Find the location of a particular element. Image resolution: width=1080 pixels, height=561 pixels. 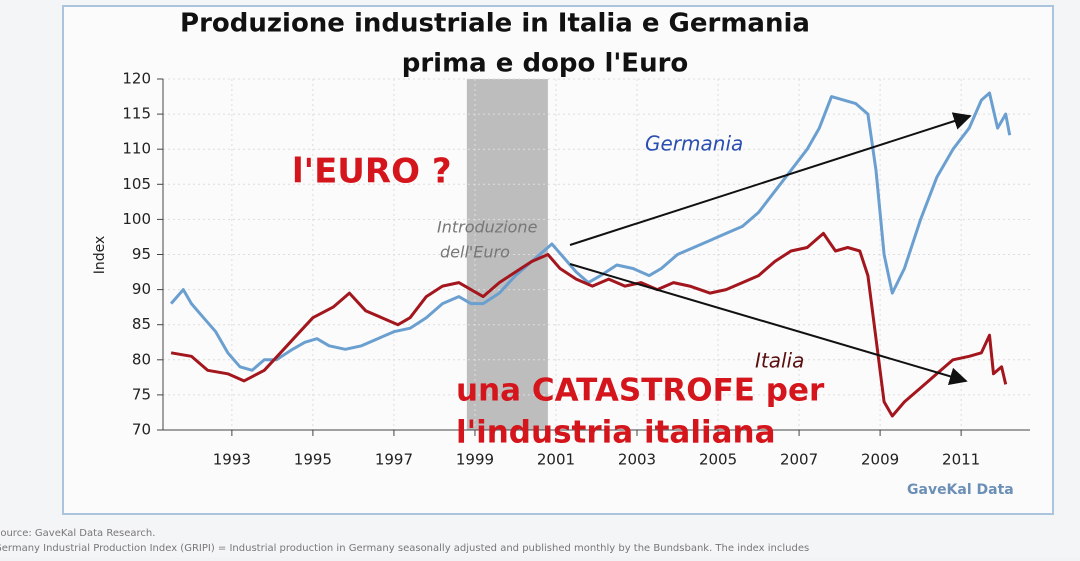

y-tick-label: 120 is located at coordinates (136, 79).